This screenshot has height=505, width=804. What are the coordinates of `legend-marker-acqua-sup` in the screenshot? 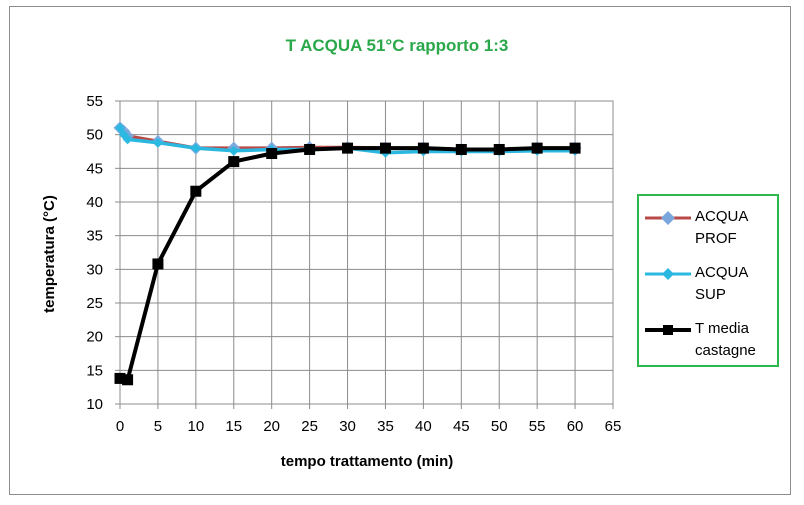 It's located at (668, 274).